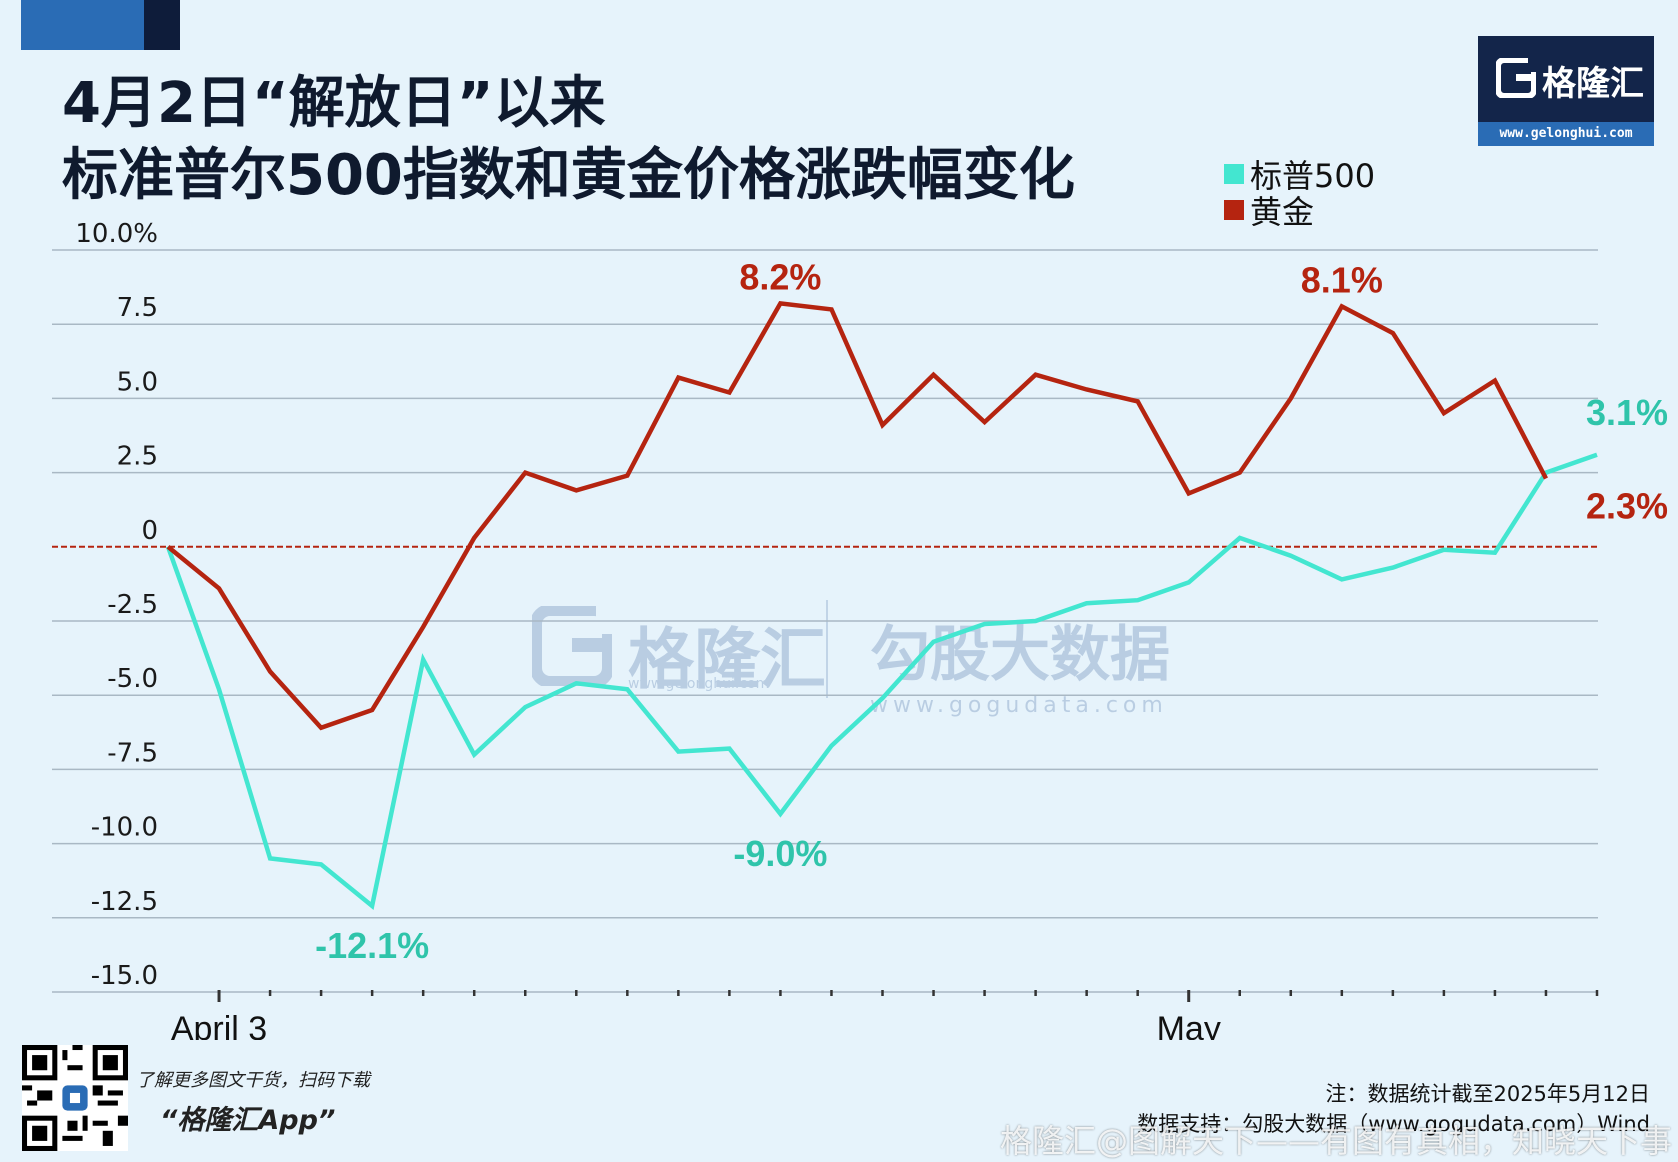  What do you see at coordinates (572, 646) in the screenshot?
I see `gelonghui-watermark-icon` at bounding box center [572, 646].